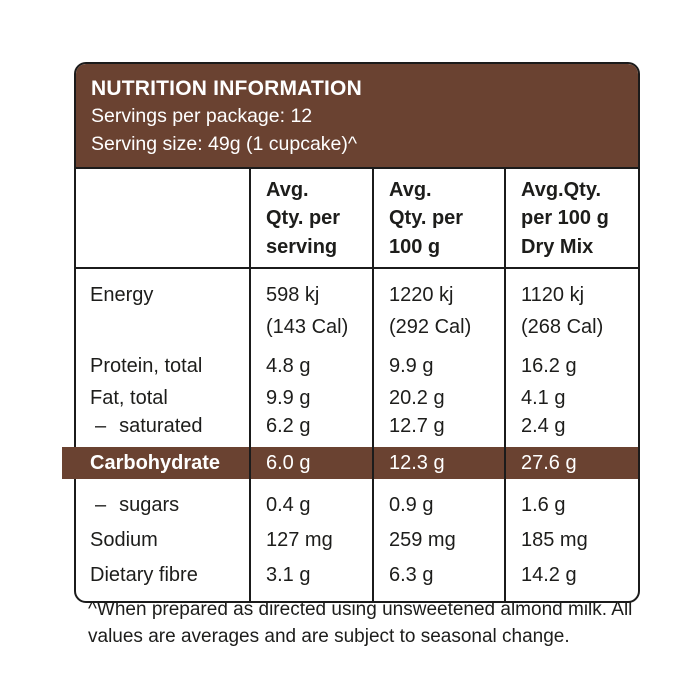 The image size is (700, 700). Describe the element at coordinates (571, 397) in the screenshot. I see `value-cell: 4.1 g` at that location.